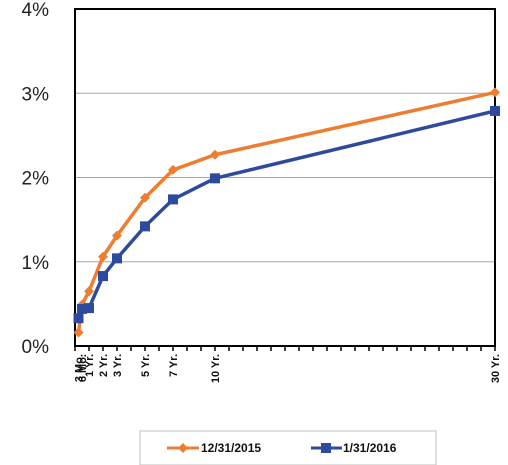  What do you see at coordinates (103, 256) in the screenshot?
I see `data-point-12-31-2015-2-yr` at bounding box center [103, 256].